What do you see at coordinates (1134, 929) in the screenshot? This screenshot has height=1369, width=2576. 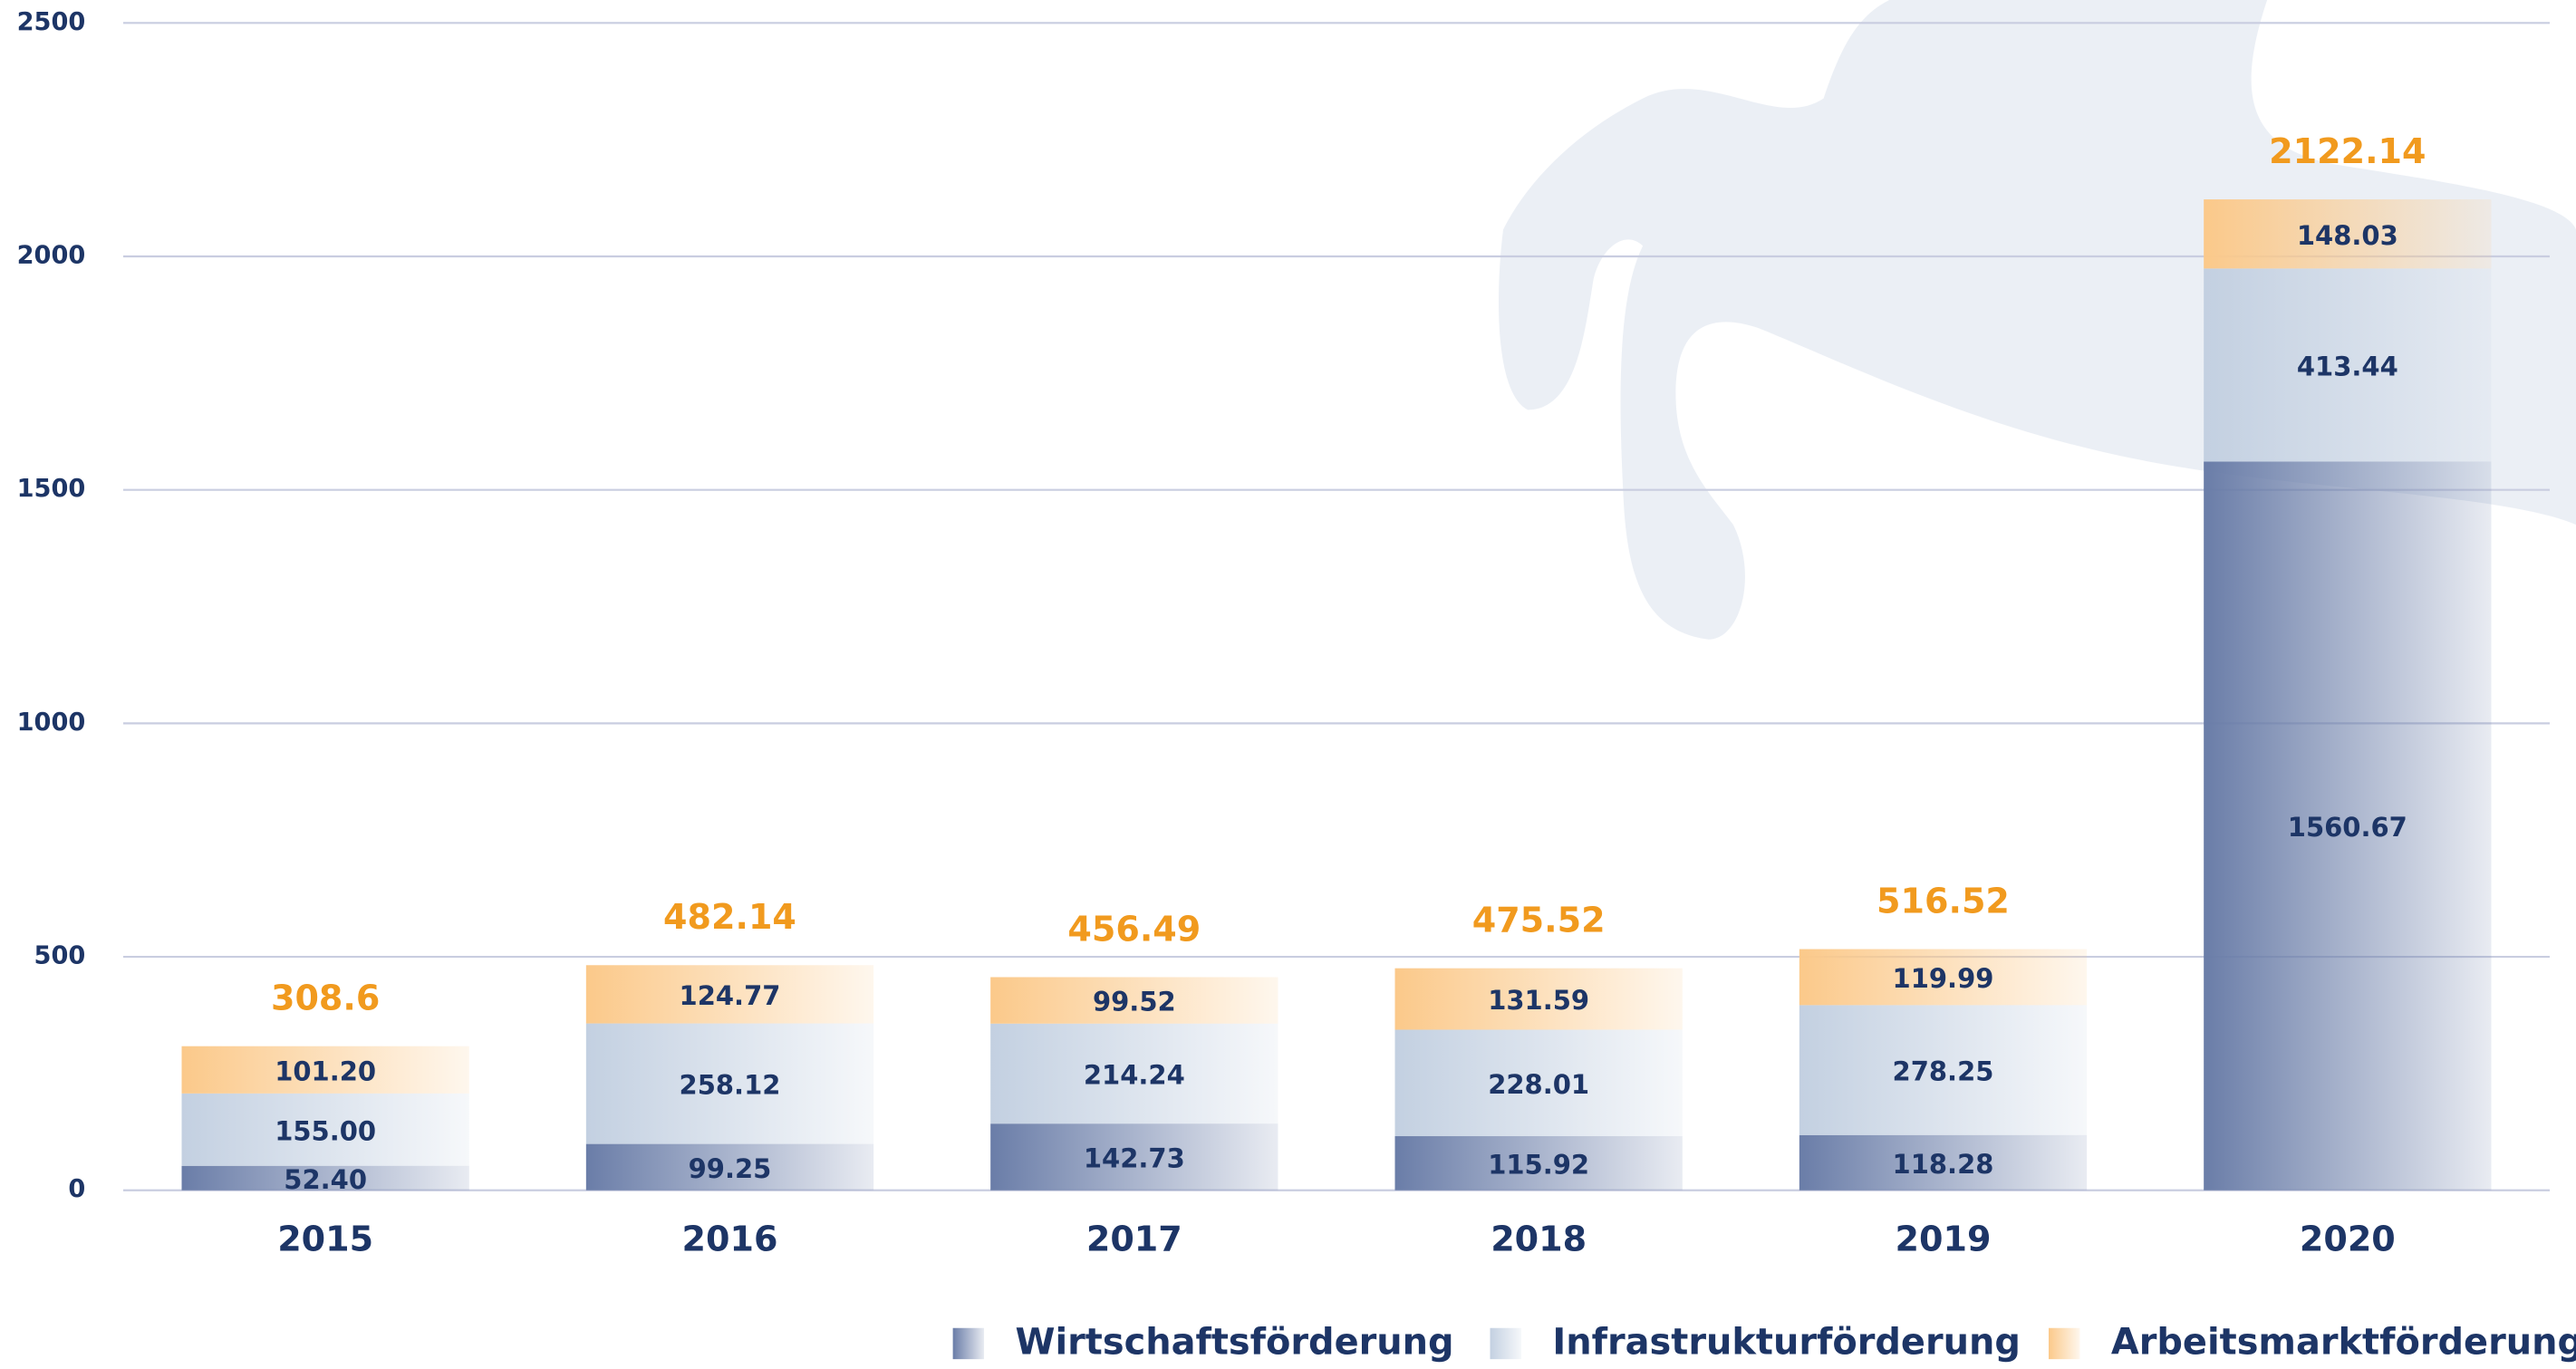 I see `total-label: 456.49` at bounding box center [1134, 929].